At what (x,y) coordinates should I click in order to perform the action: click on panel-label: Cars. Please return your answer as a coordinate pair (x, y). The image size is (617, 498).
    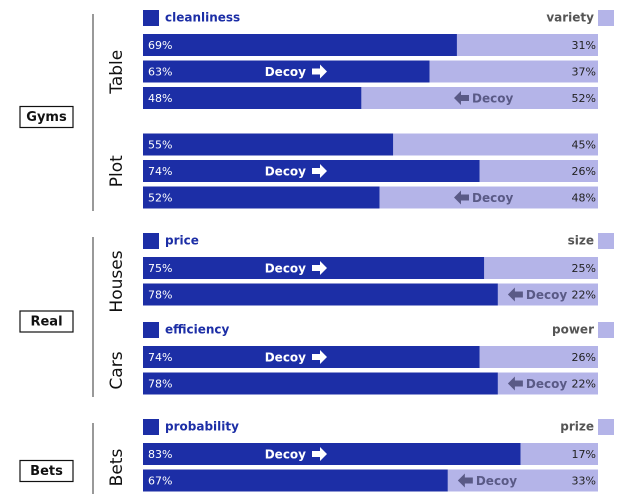
    Looking at the image, I should click on (117, 370).